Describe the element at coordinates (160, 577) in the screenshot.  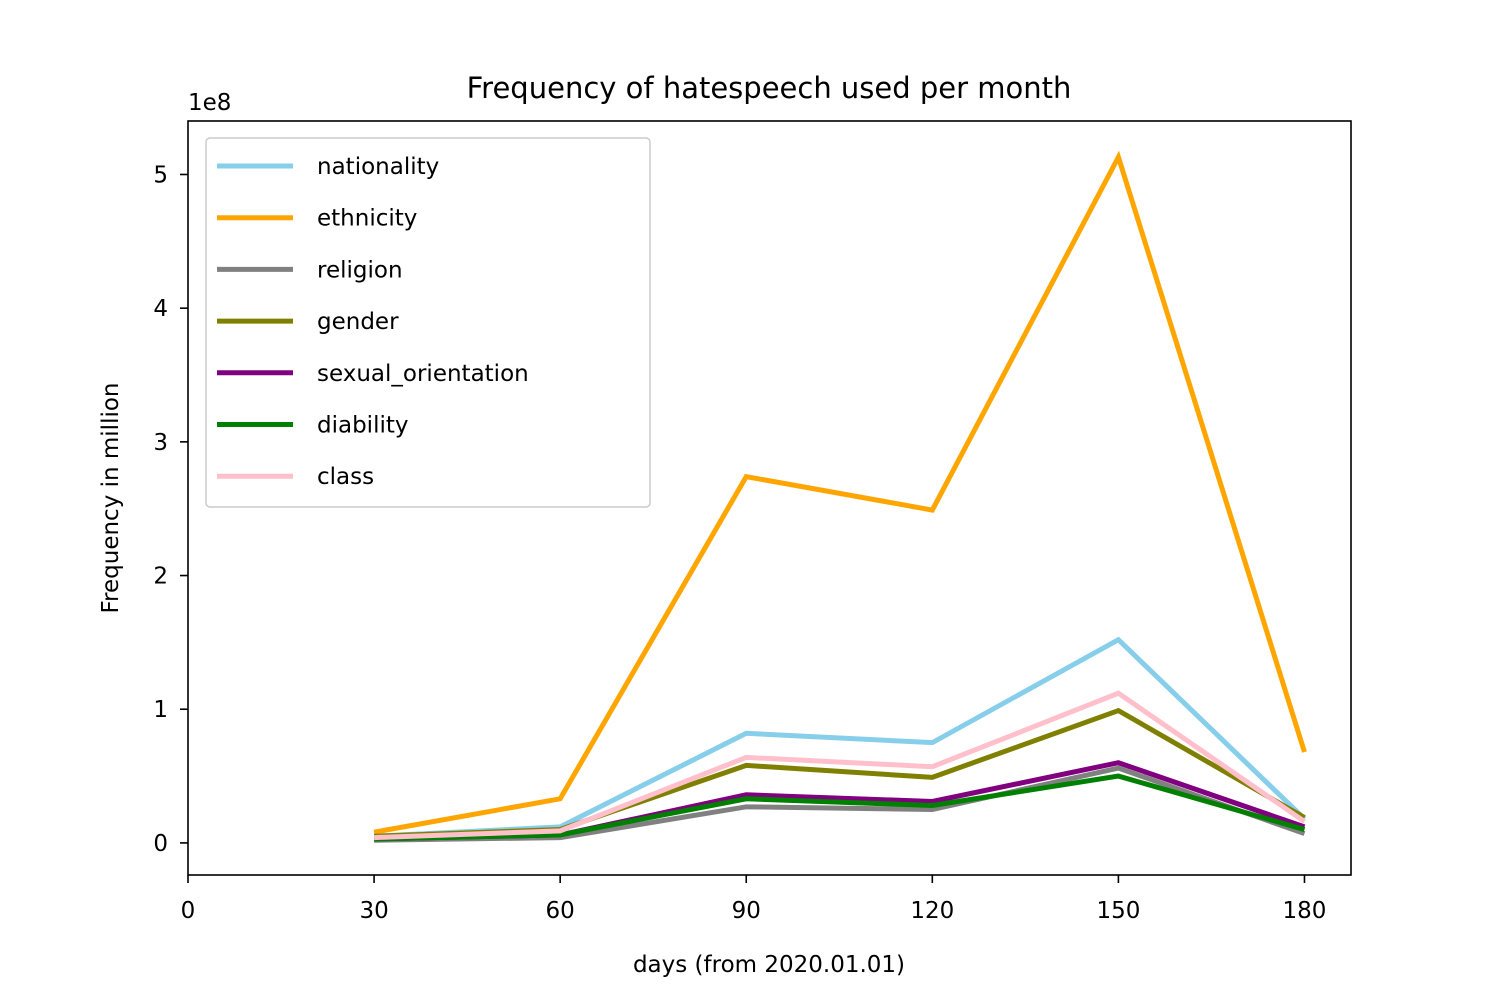
I see `y-tick-label: 2` at that location.